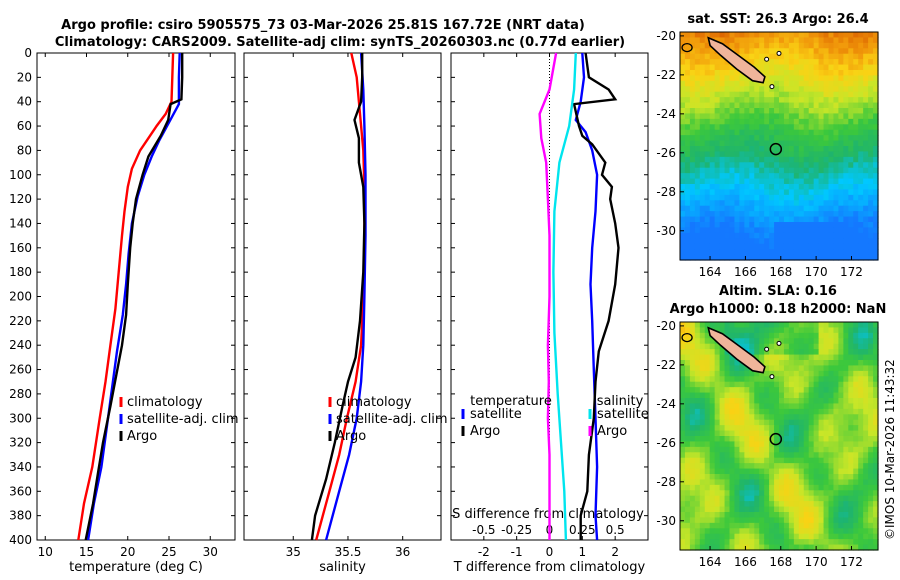  What do you see at coordinates (777, 19) in the screenshot?
I see `sst-map-title: sat. SST: 26.3 Argo: 26.4` at bounding box center [777, 19].